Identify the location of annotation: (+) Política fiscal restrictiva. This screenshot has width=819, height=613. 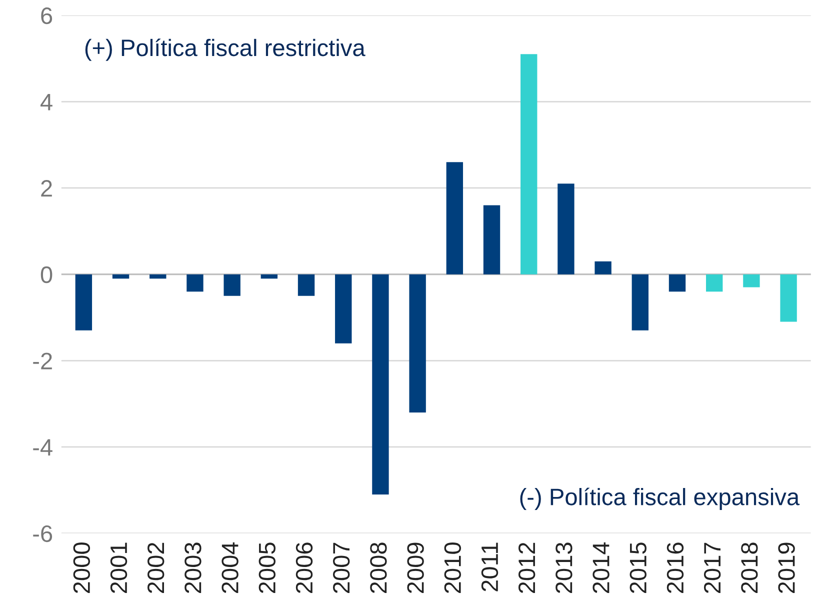
(225, 49).